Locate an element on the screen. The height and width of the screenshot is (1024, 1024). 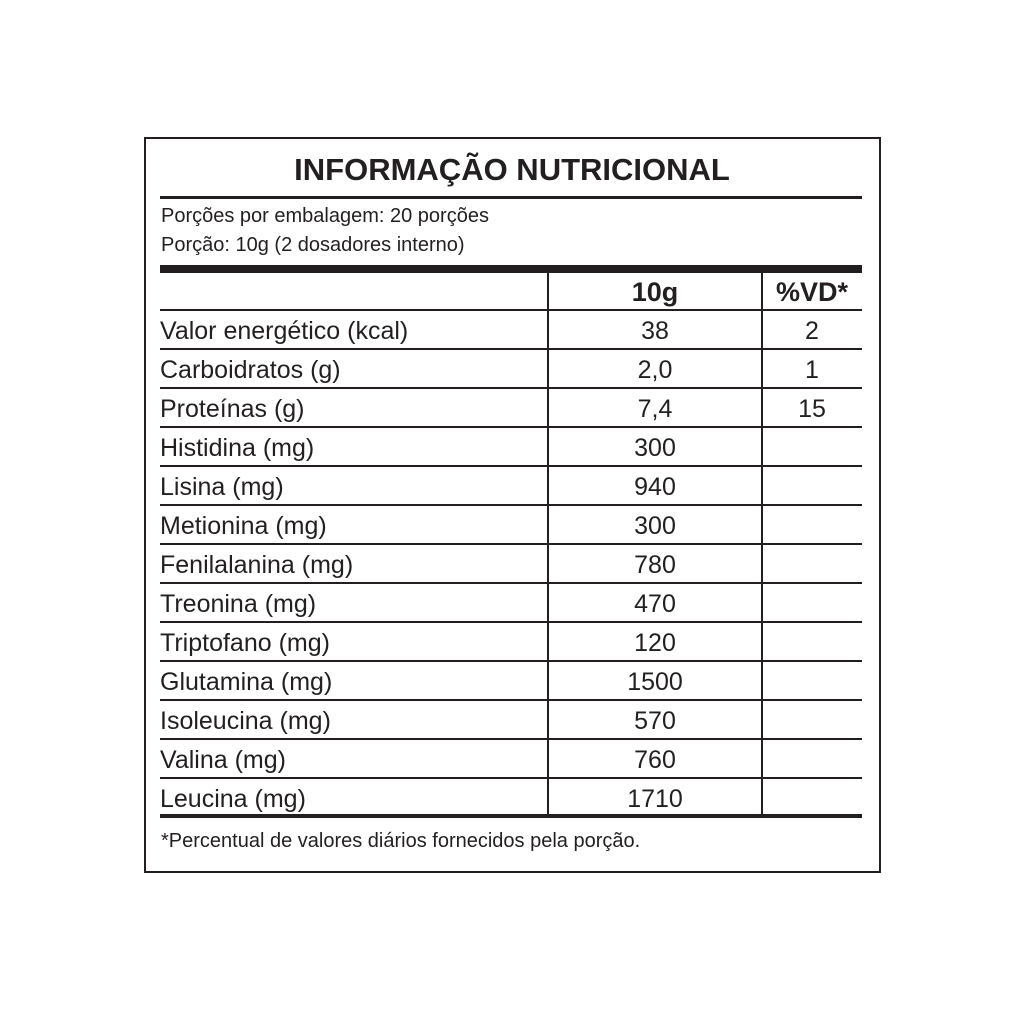
nutrient-name: Histidina (mg) is located at coordinates (237, 448).